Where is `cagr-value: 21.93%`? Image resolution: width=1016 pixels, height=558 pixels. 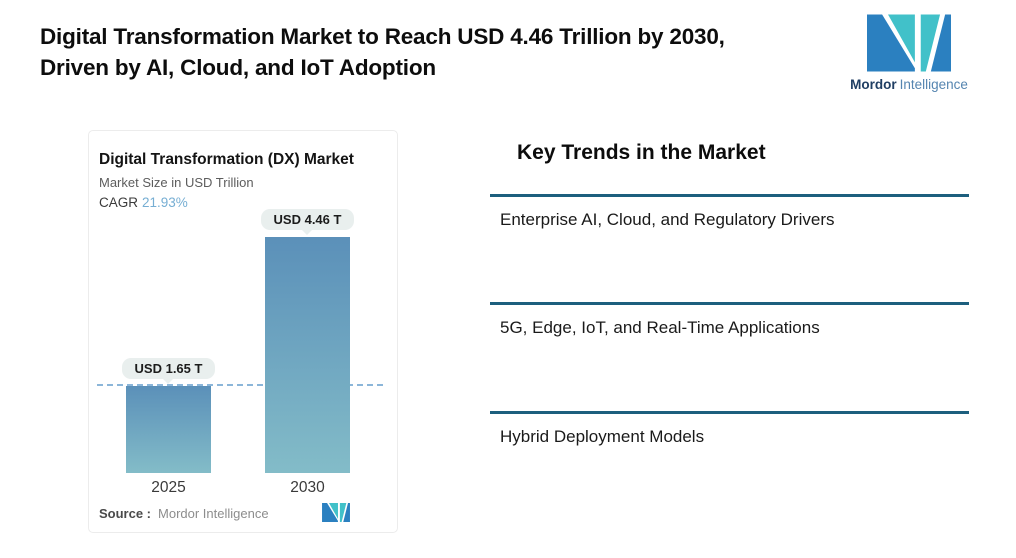 cagr-value: 21.93% is located at coordinates (165, 202).